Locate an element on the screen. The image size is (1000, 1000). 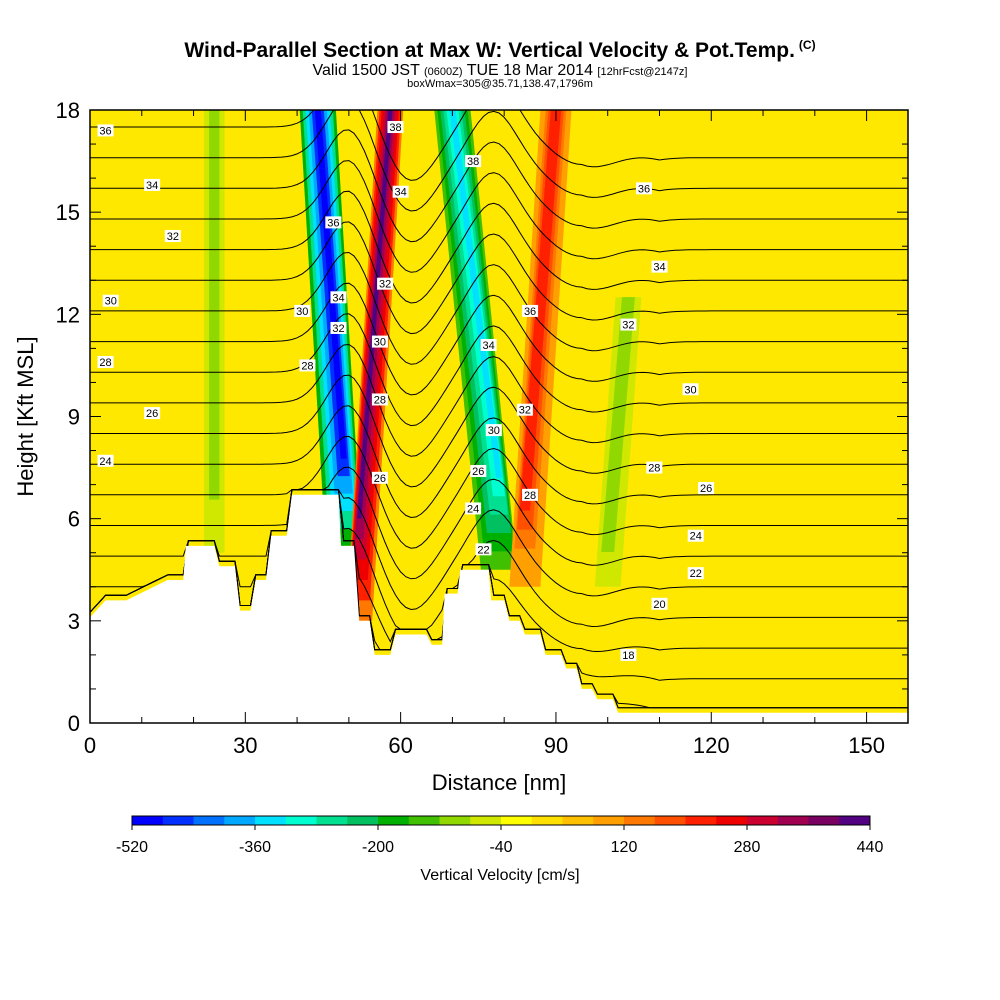
theta-label: 20 is located at coordinates (659, 605).